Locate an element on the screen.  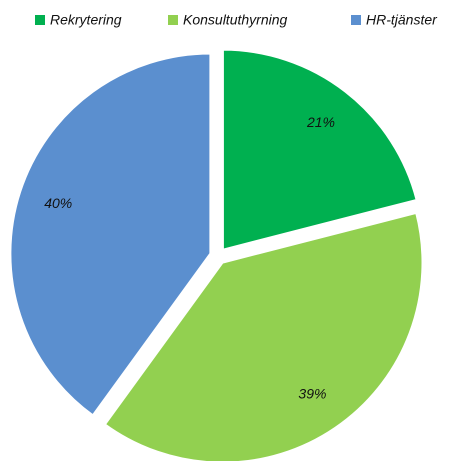
legend-label: HR-tjänster is located at coordinates (402, 20).